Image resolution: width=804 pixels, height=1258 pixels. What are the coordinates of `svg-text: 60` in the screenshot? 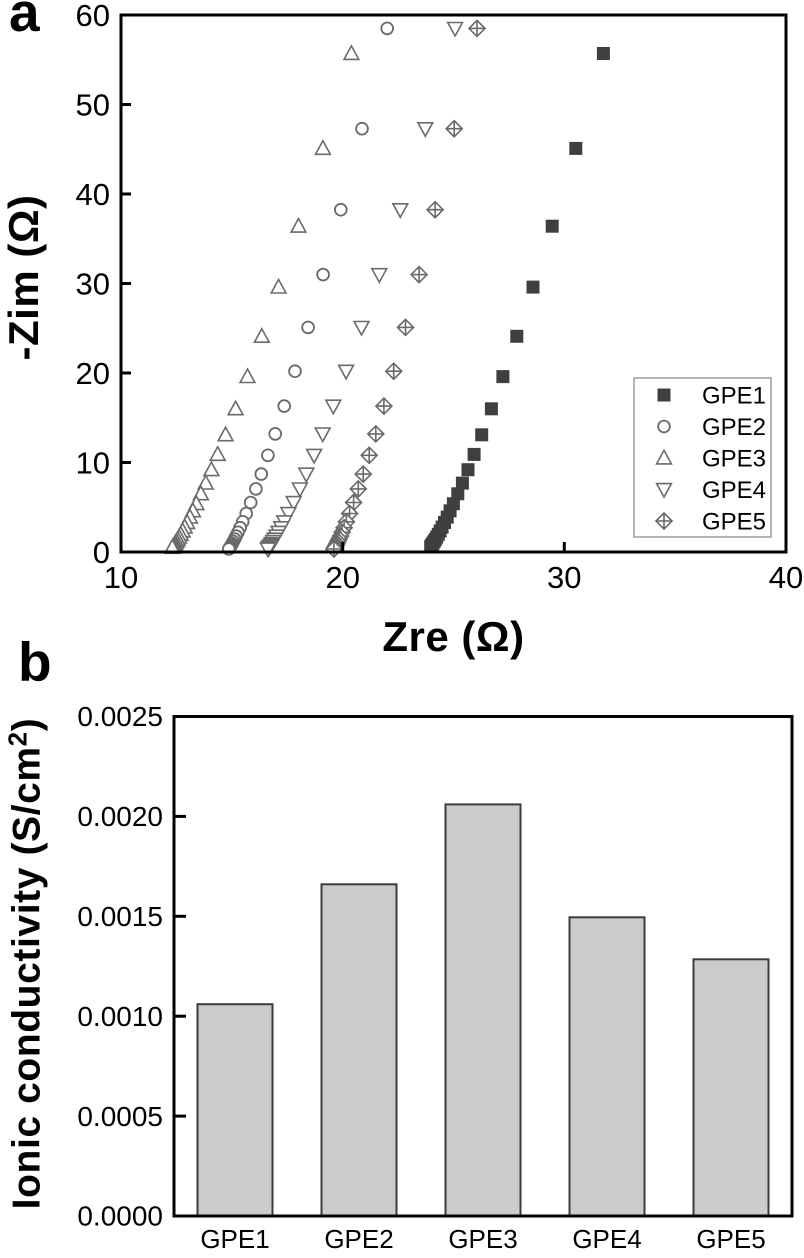 It's located at (93, 16).